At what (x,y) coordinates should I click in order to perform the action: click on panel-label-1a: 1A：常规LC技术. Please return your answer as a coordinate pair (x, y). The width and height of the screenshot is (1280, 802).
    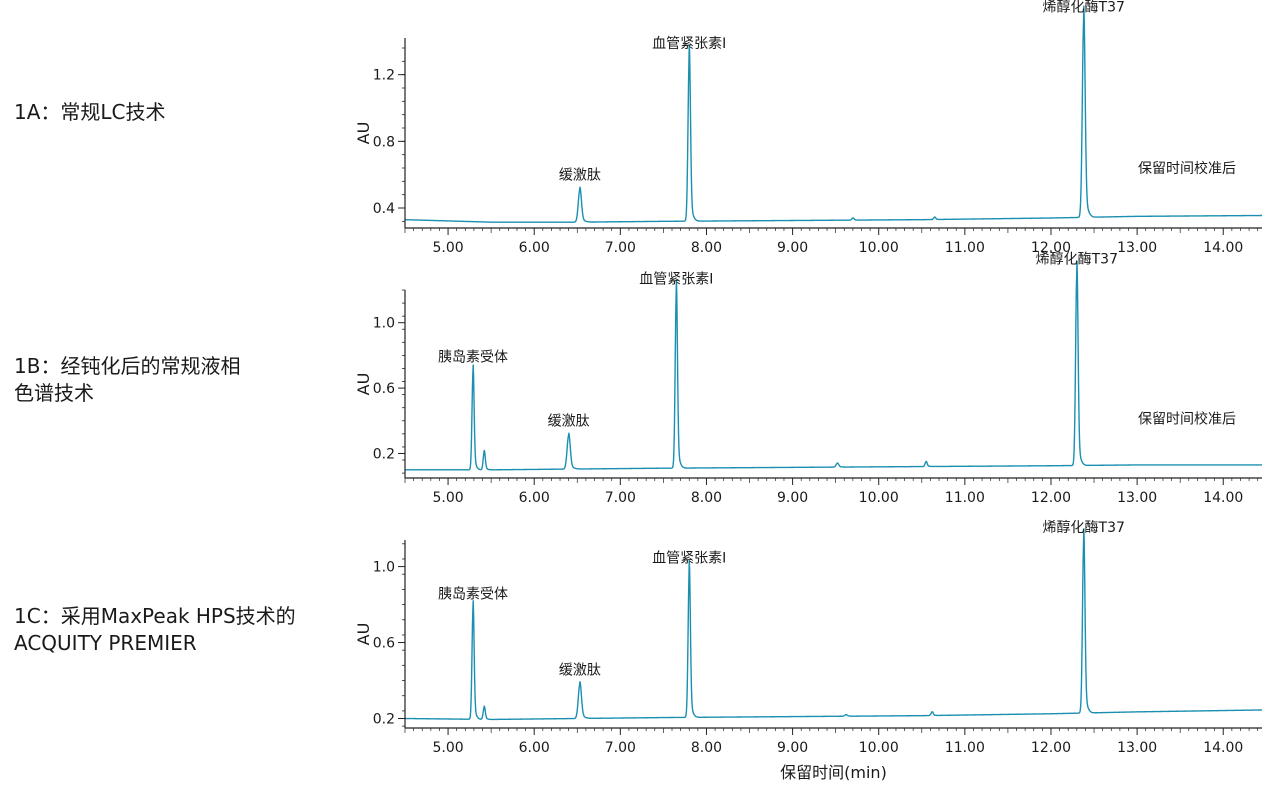
    Looking at the image, I should click on (90, 112).